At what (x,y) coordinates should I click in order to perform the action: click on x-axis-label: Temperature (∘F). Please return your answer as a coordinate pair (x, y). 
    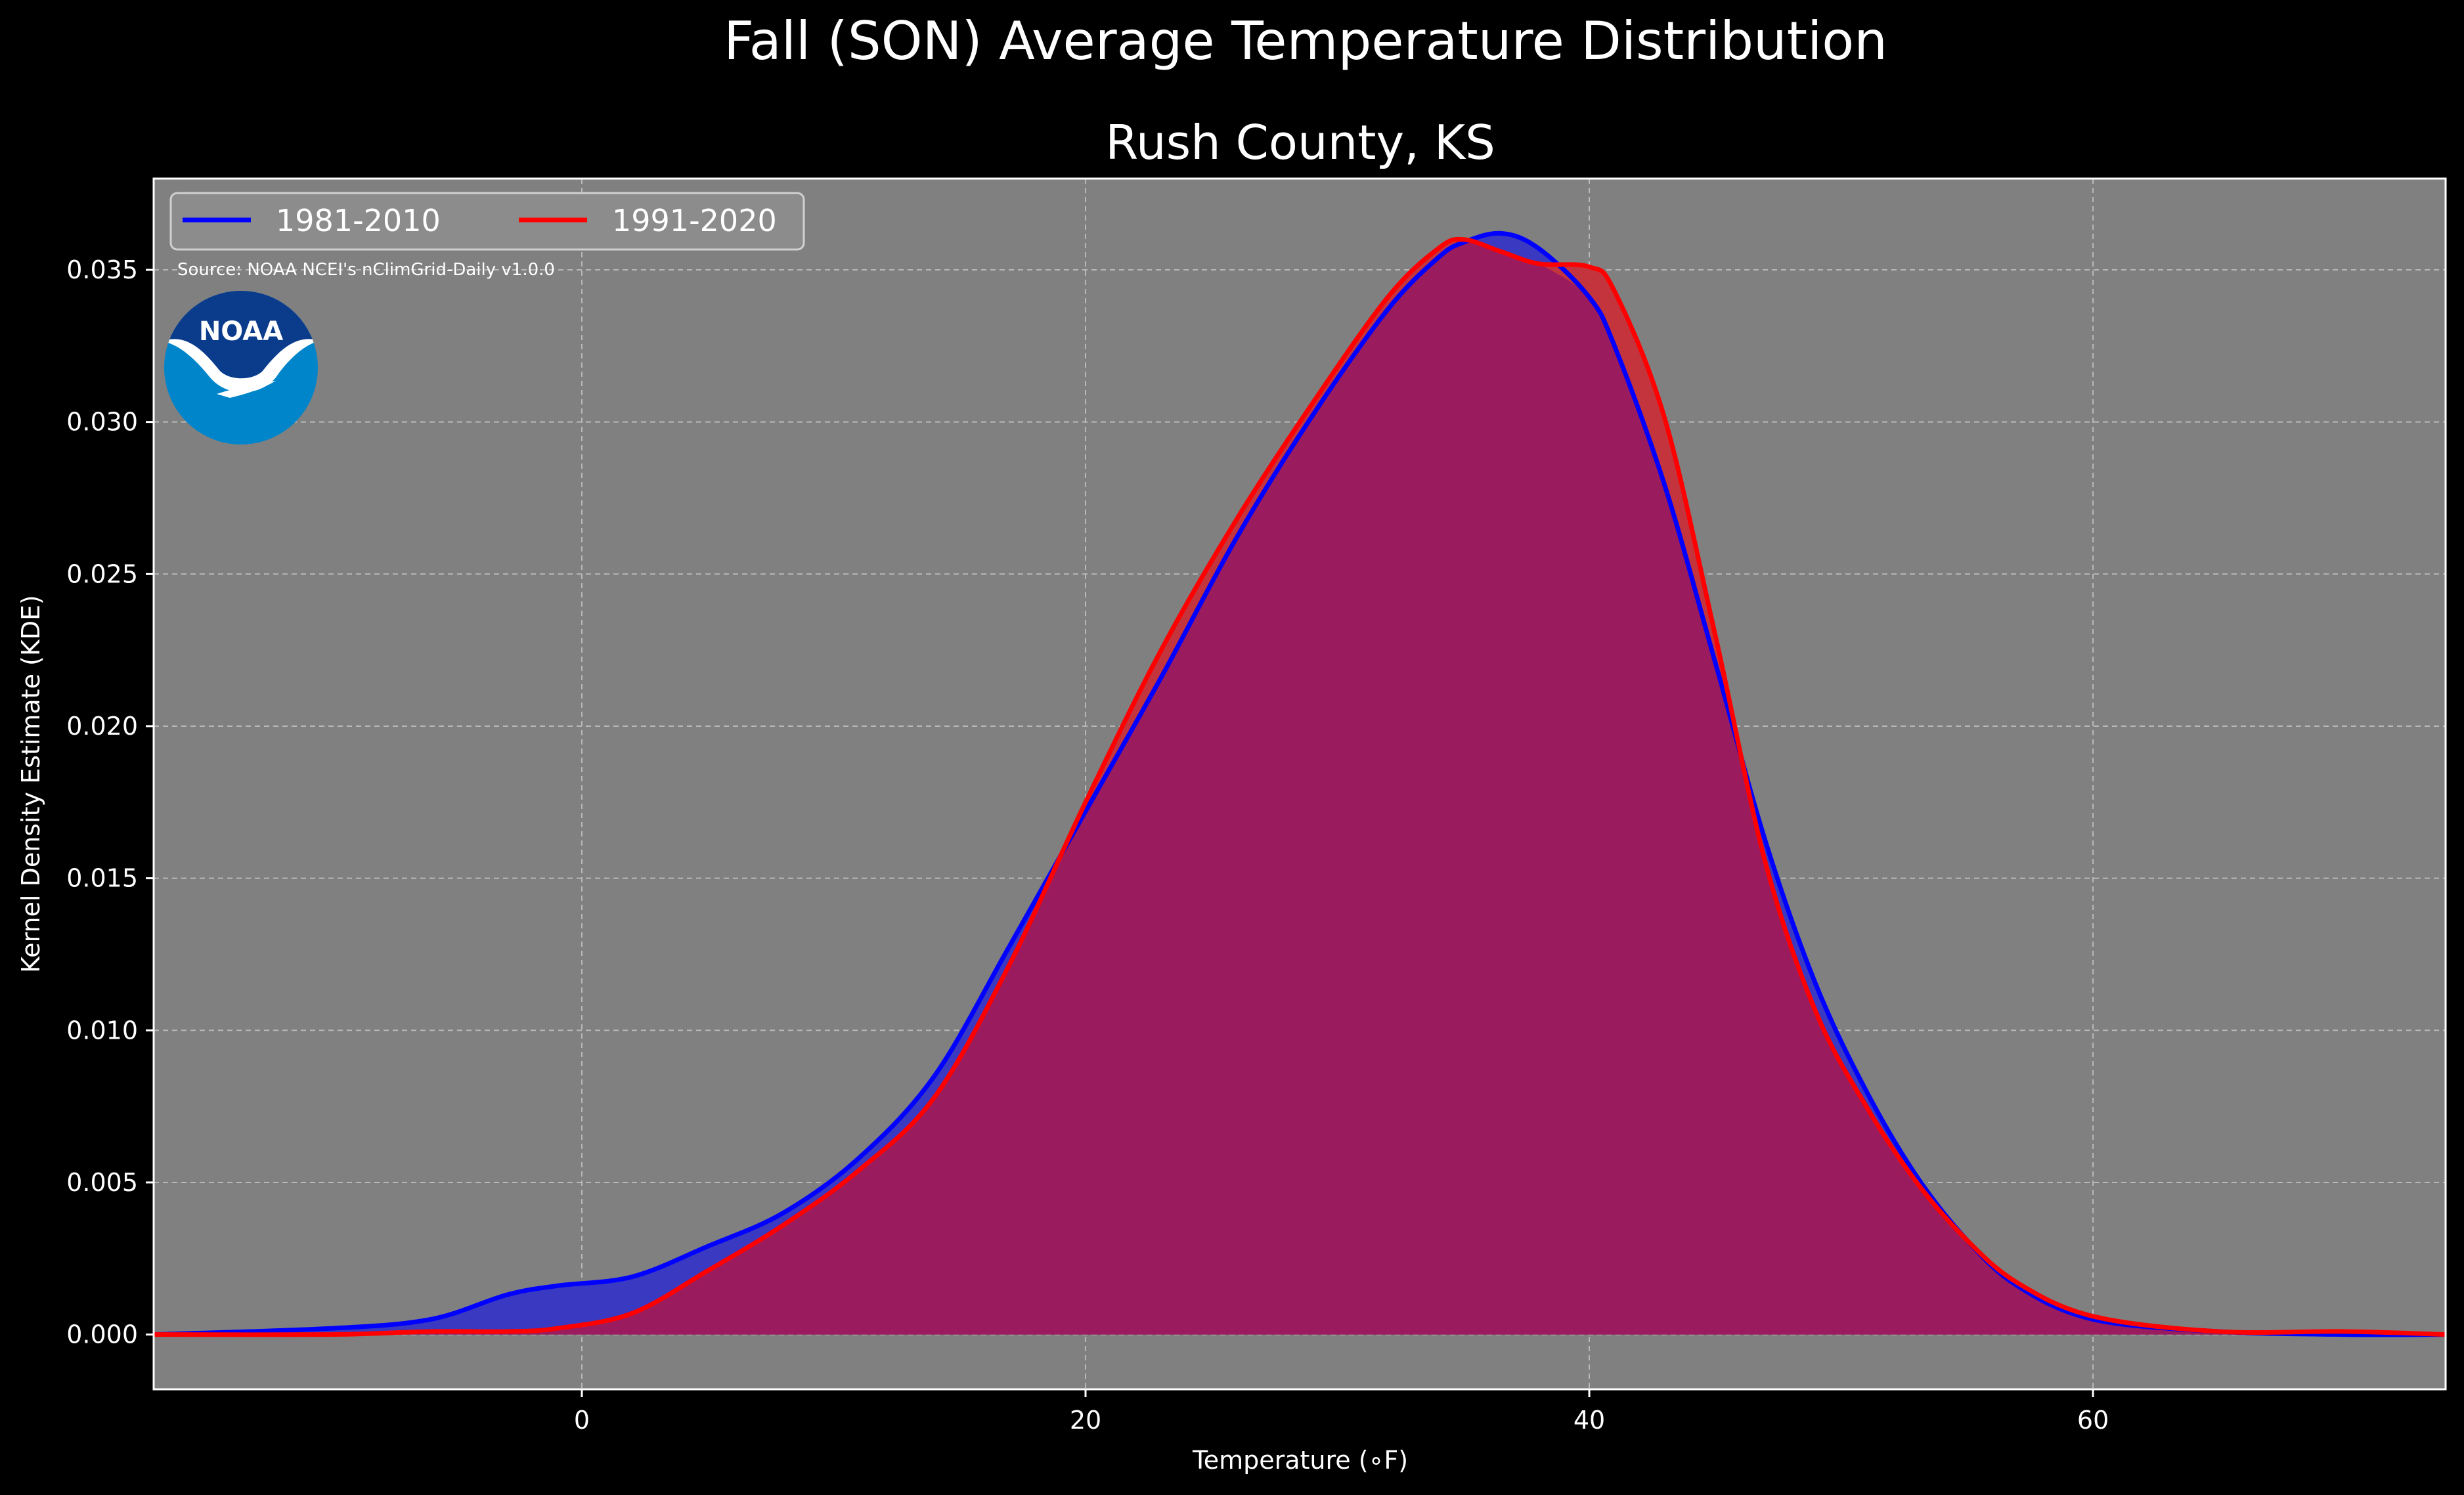
    Looking at the image, I should click on (1300, 1460).